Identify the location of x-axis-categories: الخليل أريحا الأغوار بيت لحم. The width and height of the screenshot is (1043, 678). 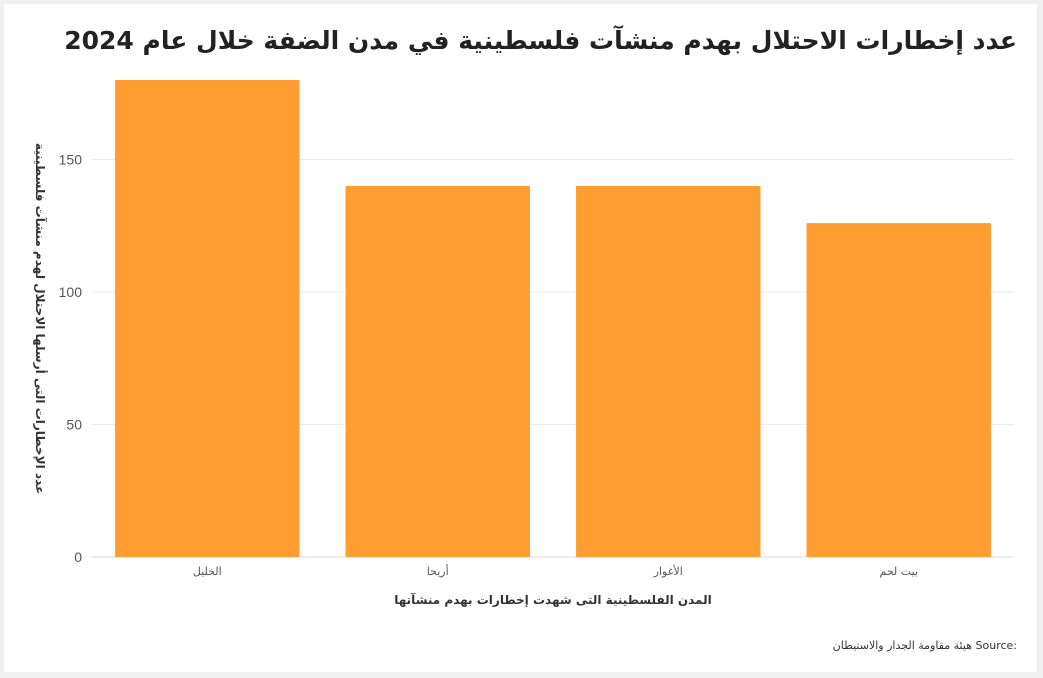
(555, 571).